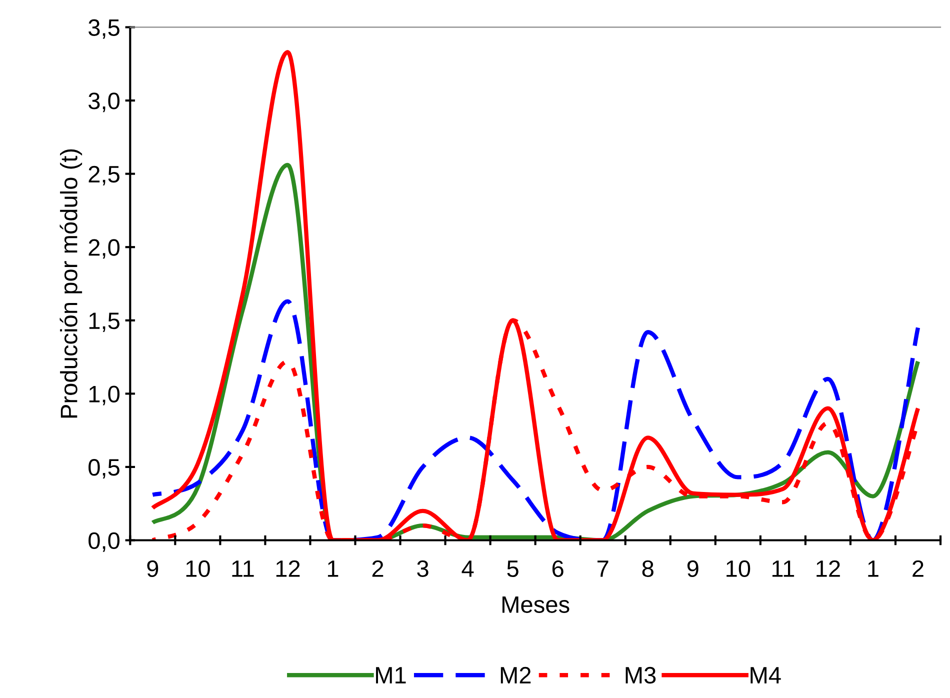 Image resolution: width=950 pixels, height=698 pixels. Describe the element at coordinates (104, 469) in the screenshot. I see `y-tick-label: 0,5` at that location.